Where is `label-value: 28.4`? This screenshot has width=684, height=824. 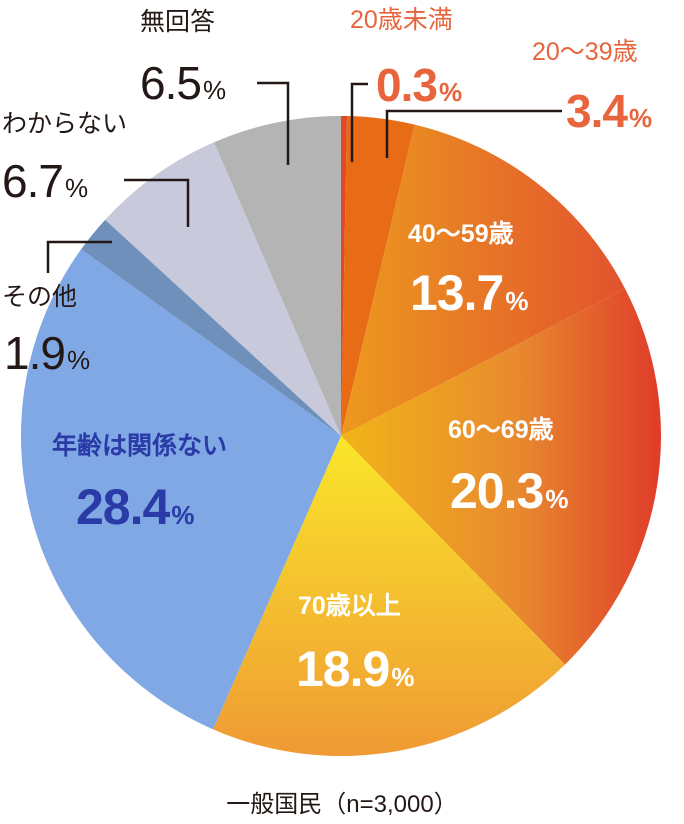
label-value: 28.4 is located at coordinates (123, 507).